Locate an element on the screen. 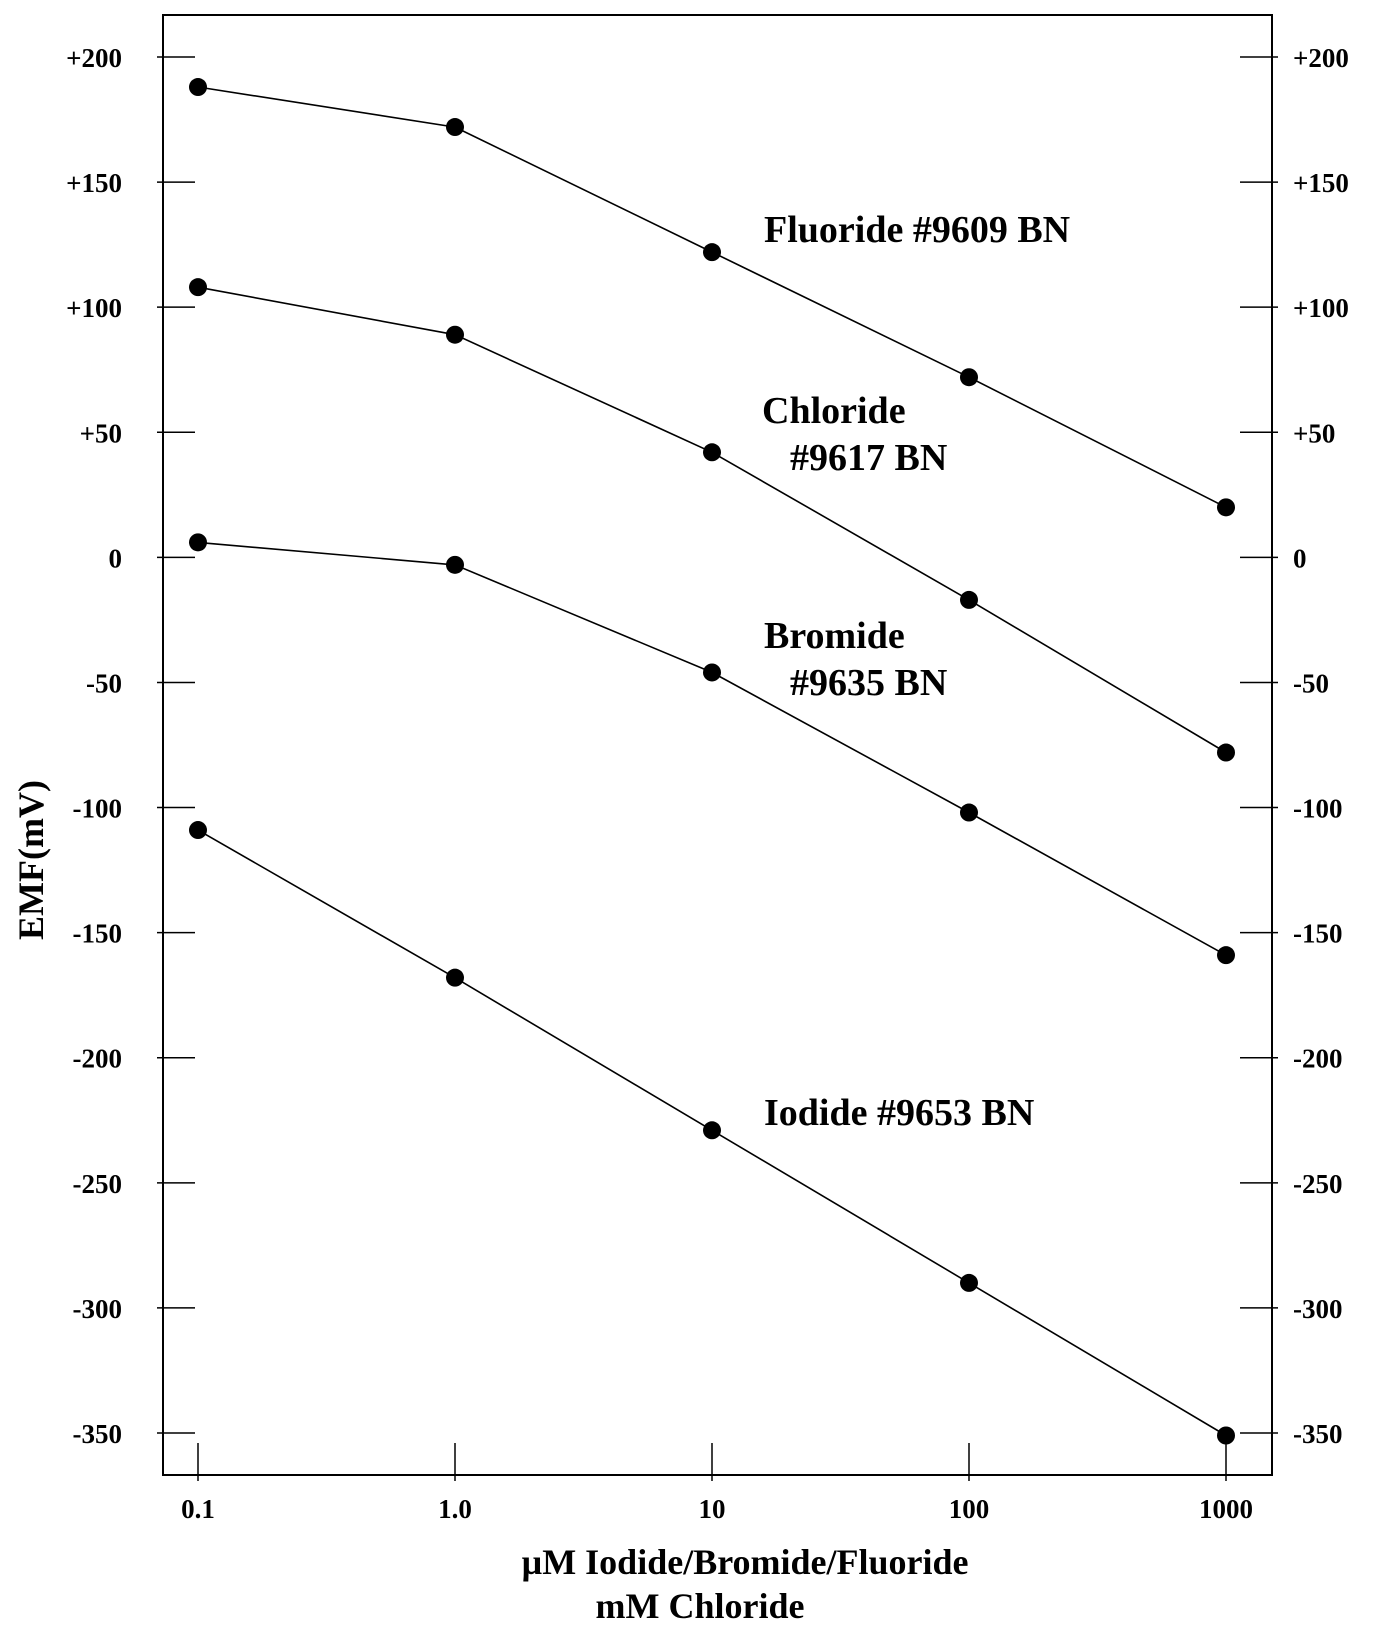 The width and height of the screenshot is (1381, 1631). y-tick-label-left: +50 is located at coordinates (101, 433).